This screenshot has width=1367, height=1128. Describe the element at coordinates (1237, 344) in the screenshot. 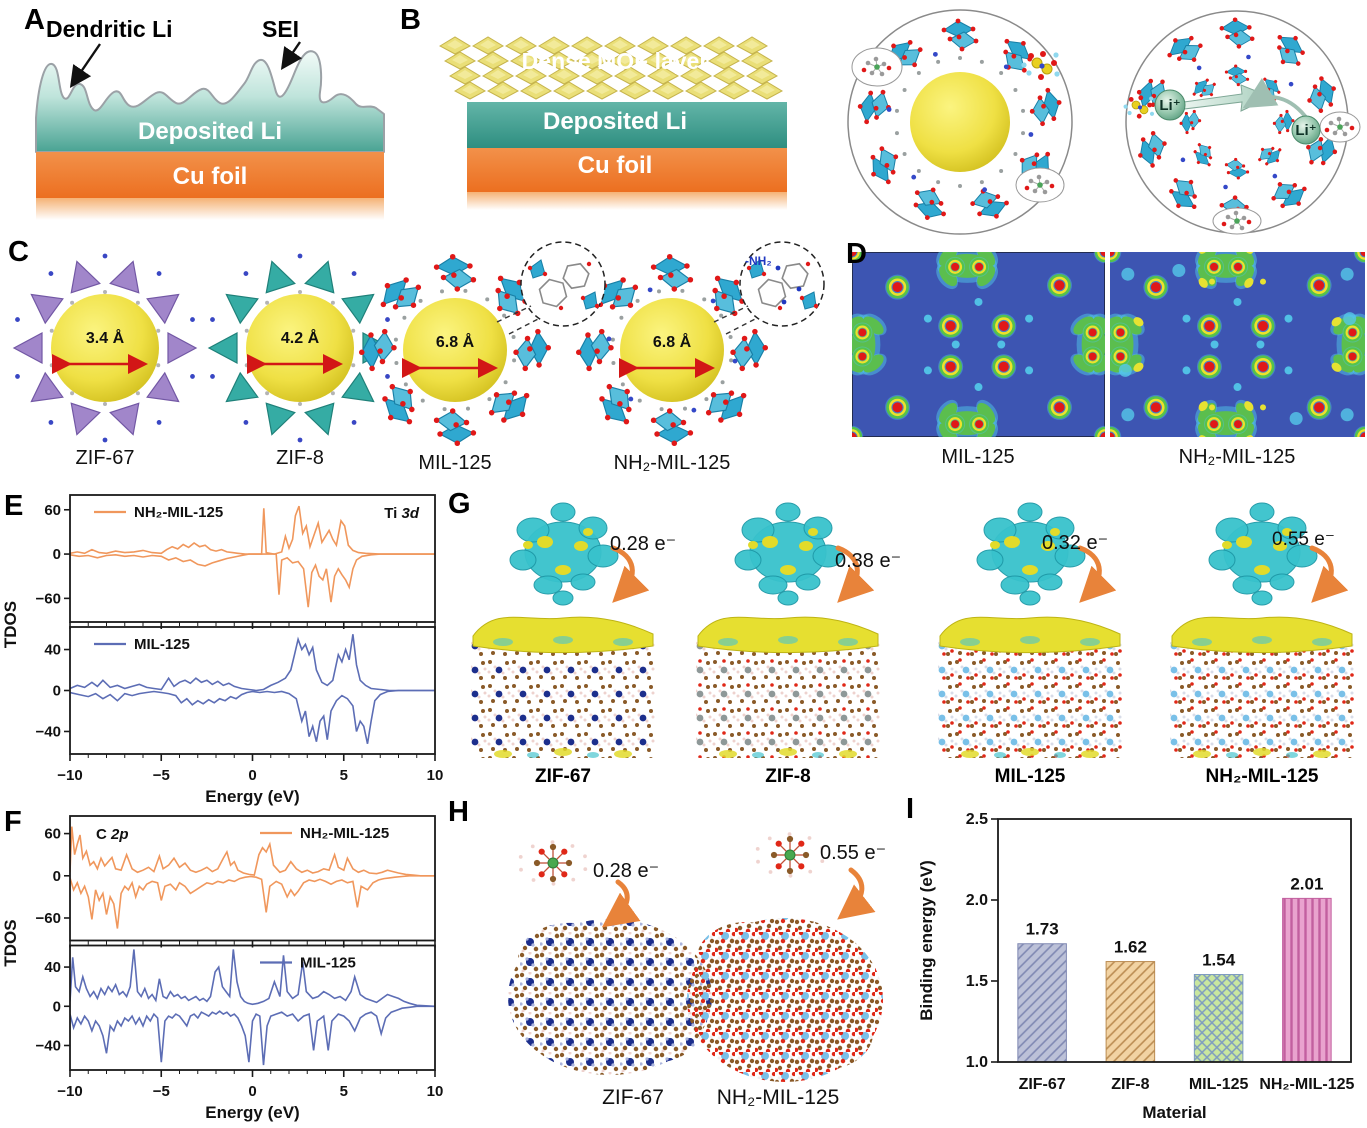

I see `panel-d-density-map-nh2mil125` at that location.